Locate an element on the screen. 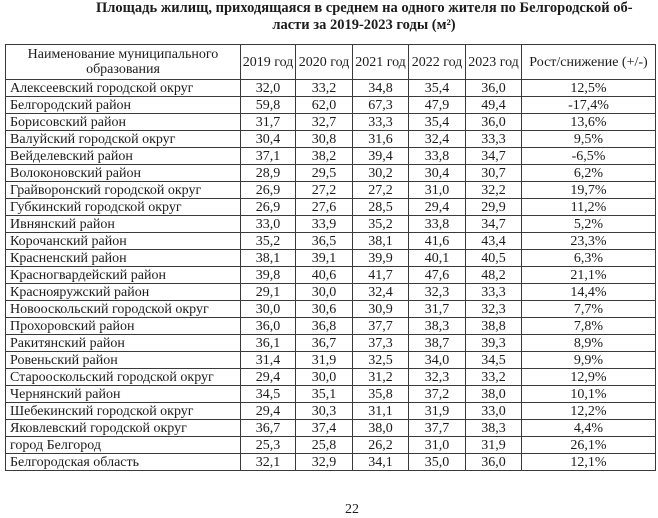 This screenshot has height=518, width=658. year-value-2021: 31,6 is located at coordinates (380, 139).